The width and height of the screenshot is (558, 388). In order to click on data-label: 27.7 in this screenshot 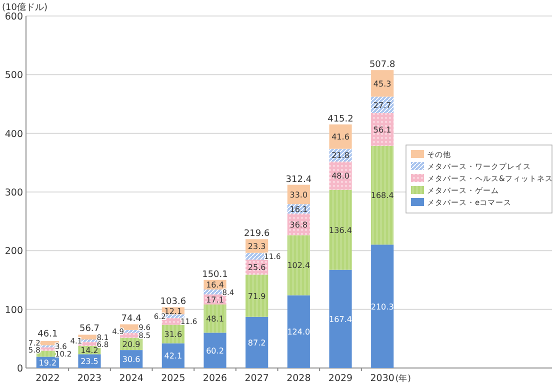, I will do `click(382, 105)`.